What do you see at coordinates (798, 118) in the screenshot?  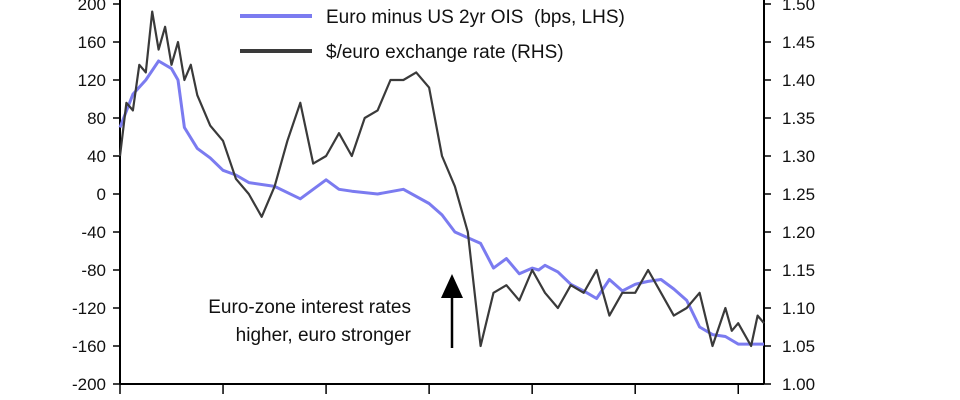 I see `right-tick-label: 1.35` at bounding box center [798, 118].